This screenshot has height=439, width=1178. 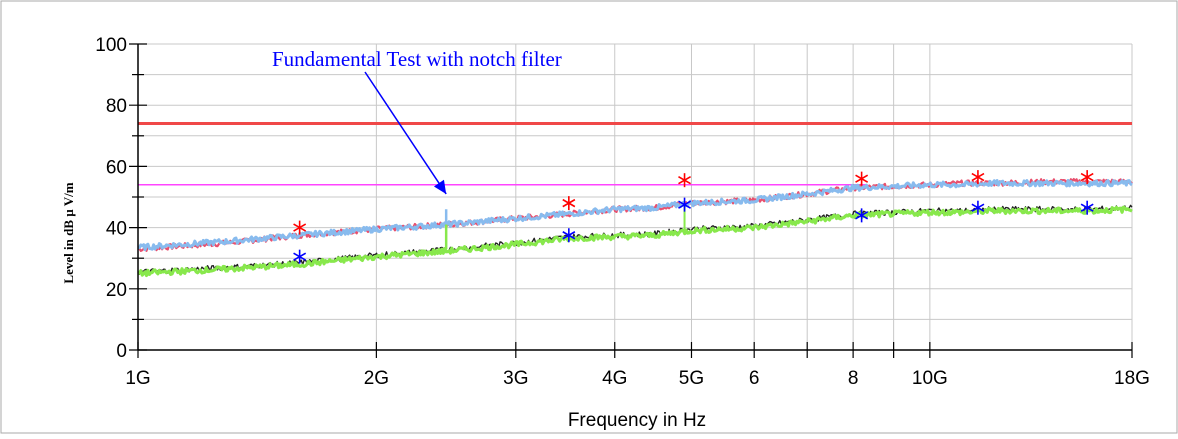 I want to click on series-peak-blue, so click(x=635, y=215).